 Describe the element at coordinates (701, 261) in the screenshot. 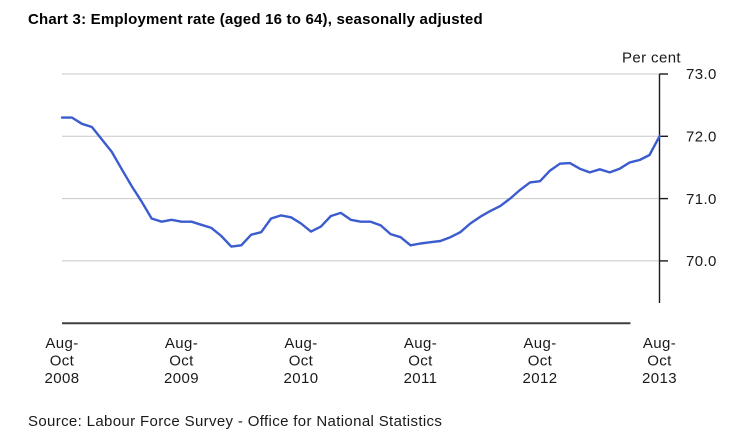

I see `y-axis-tick-label: 70.0` at that location.